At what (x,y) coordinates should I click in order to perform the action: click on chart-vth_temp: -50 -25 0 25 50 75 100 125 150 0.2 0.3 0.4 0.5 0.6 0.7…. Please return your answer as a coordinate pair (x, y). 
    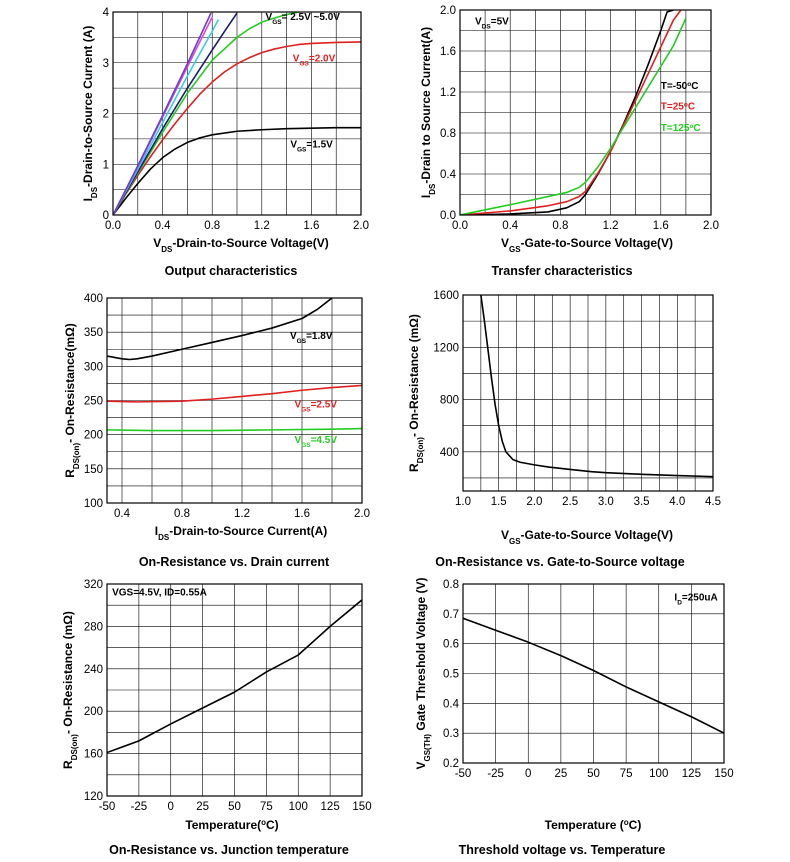
    Looking at the image, I should click on (574, 717).